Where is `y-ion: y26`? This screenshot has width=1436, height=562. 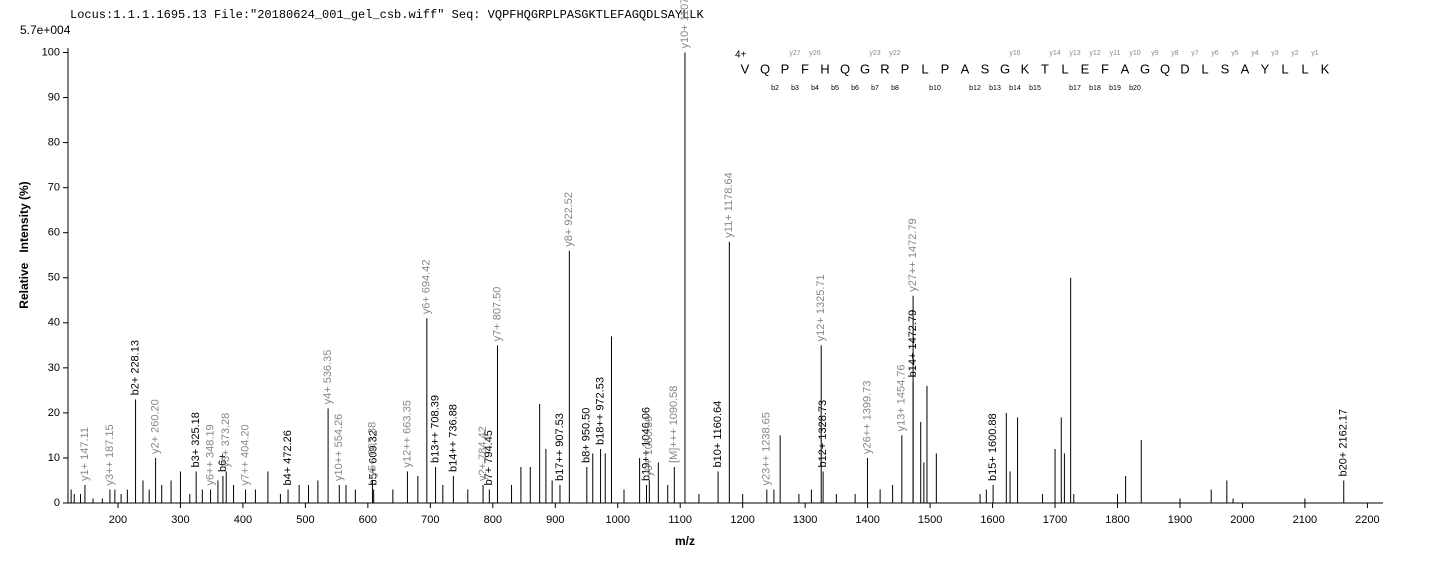 y-ion: y26 is located at coordinates (814, 53).